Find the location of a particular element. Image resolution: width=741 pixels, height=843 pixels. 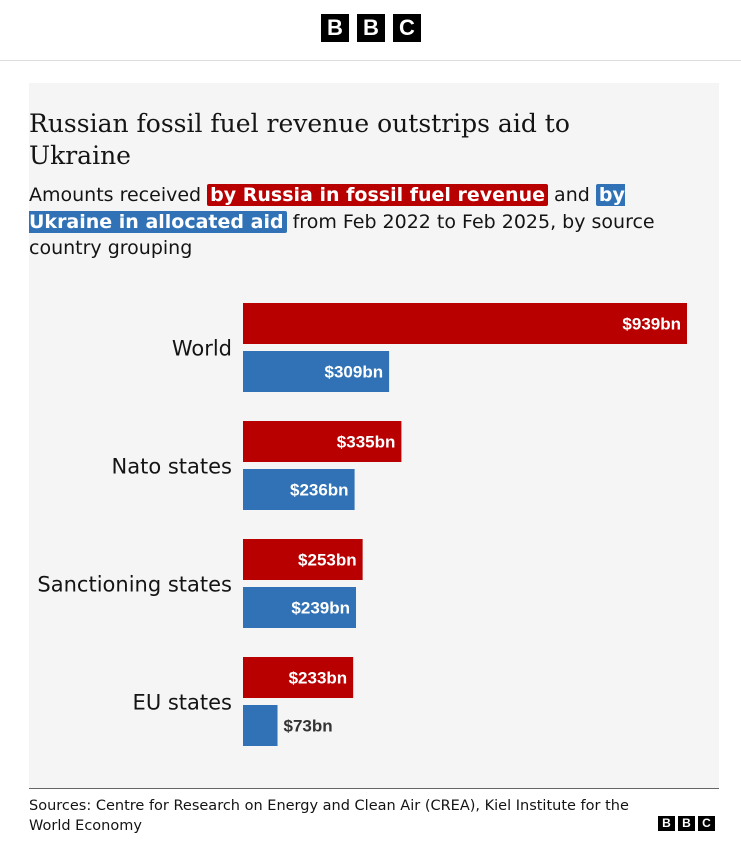

footer-rule is located at coordinates (374, 788).